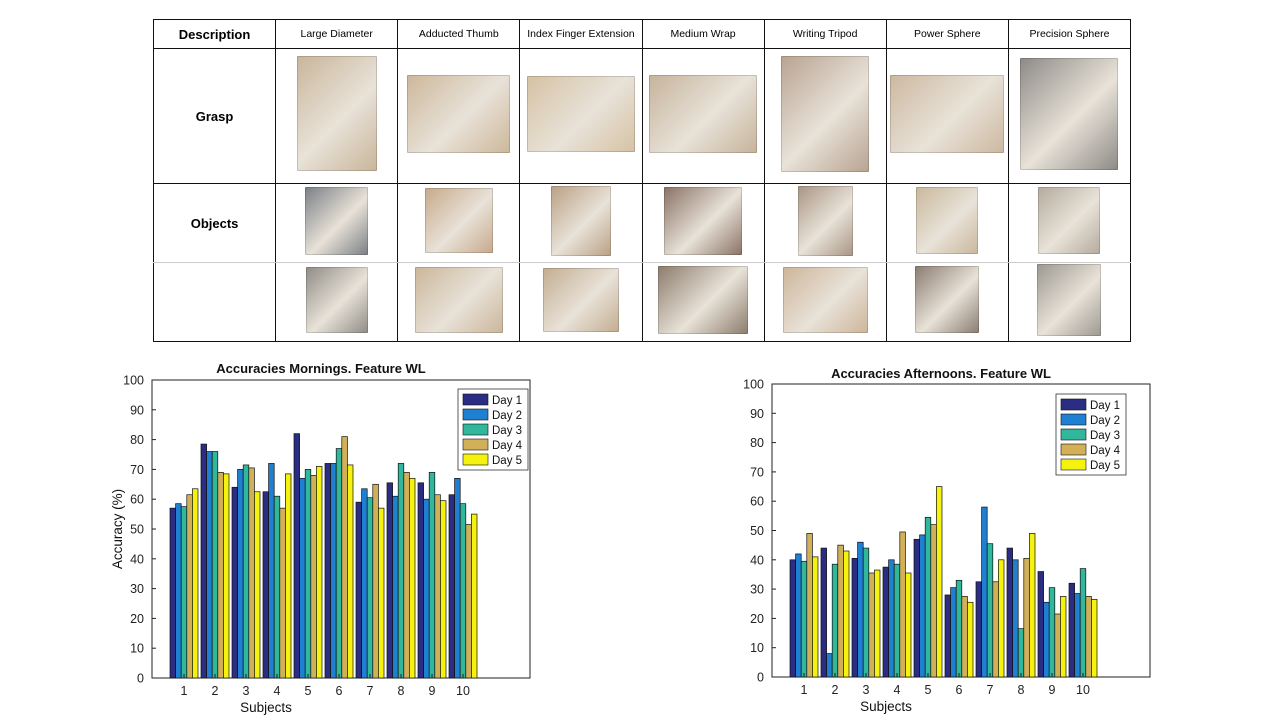  Describe the element at coordinates (757, 414) in the screenshot. I see `y-tick-label: 90` at that location.